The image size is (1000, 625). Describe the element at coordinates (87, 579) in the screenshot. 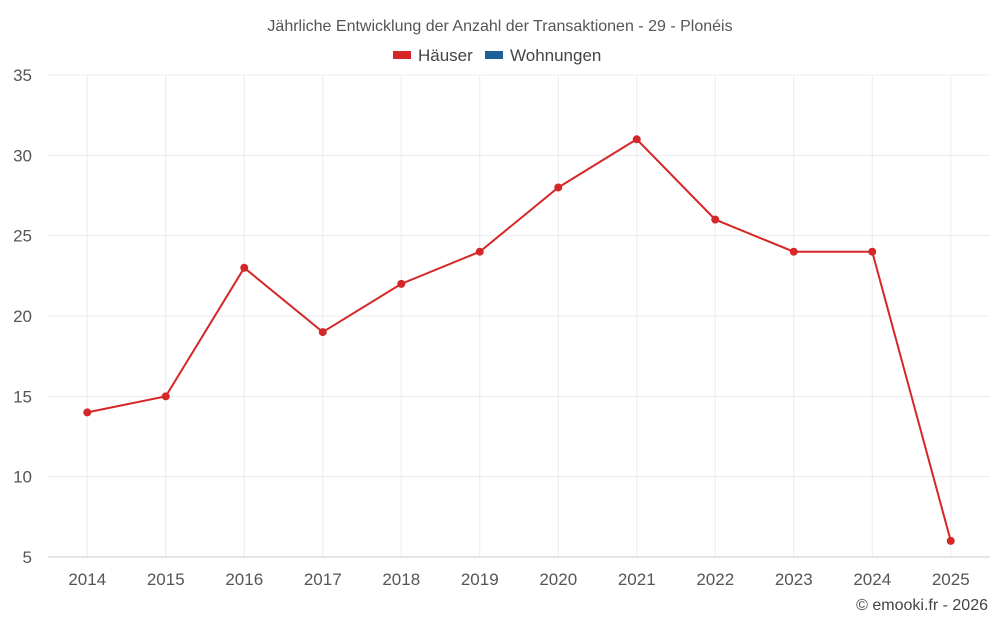

I see `x-tick-label: 2014` at that location.